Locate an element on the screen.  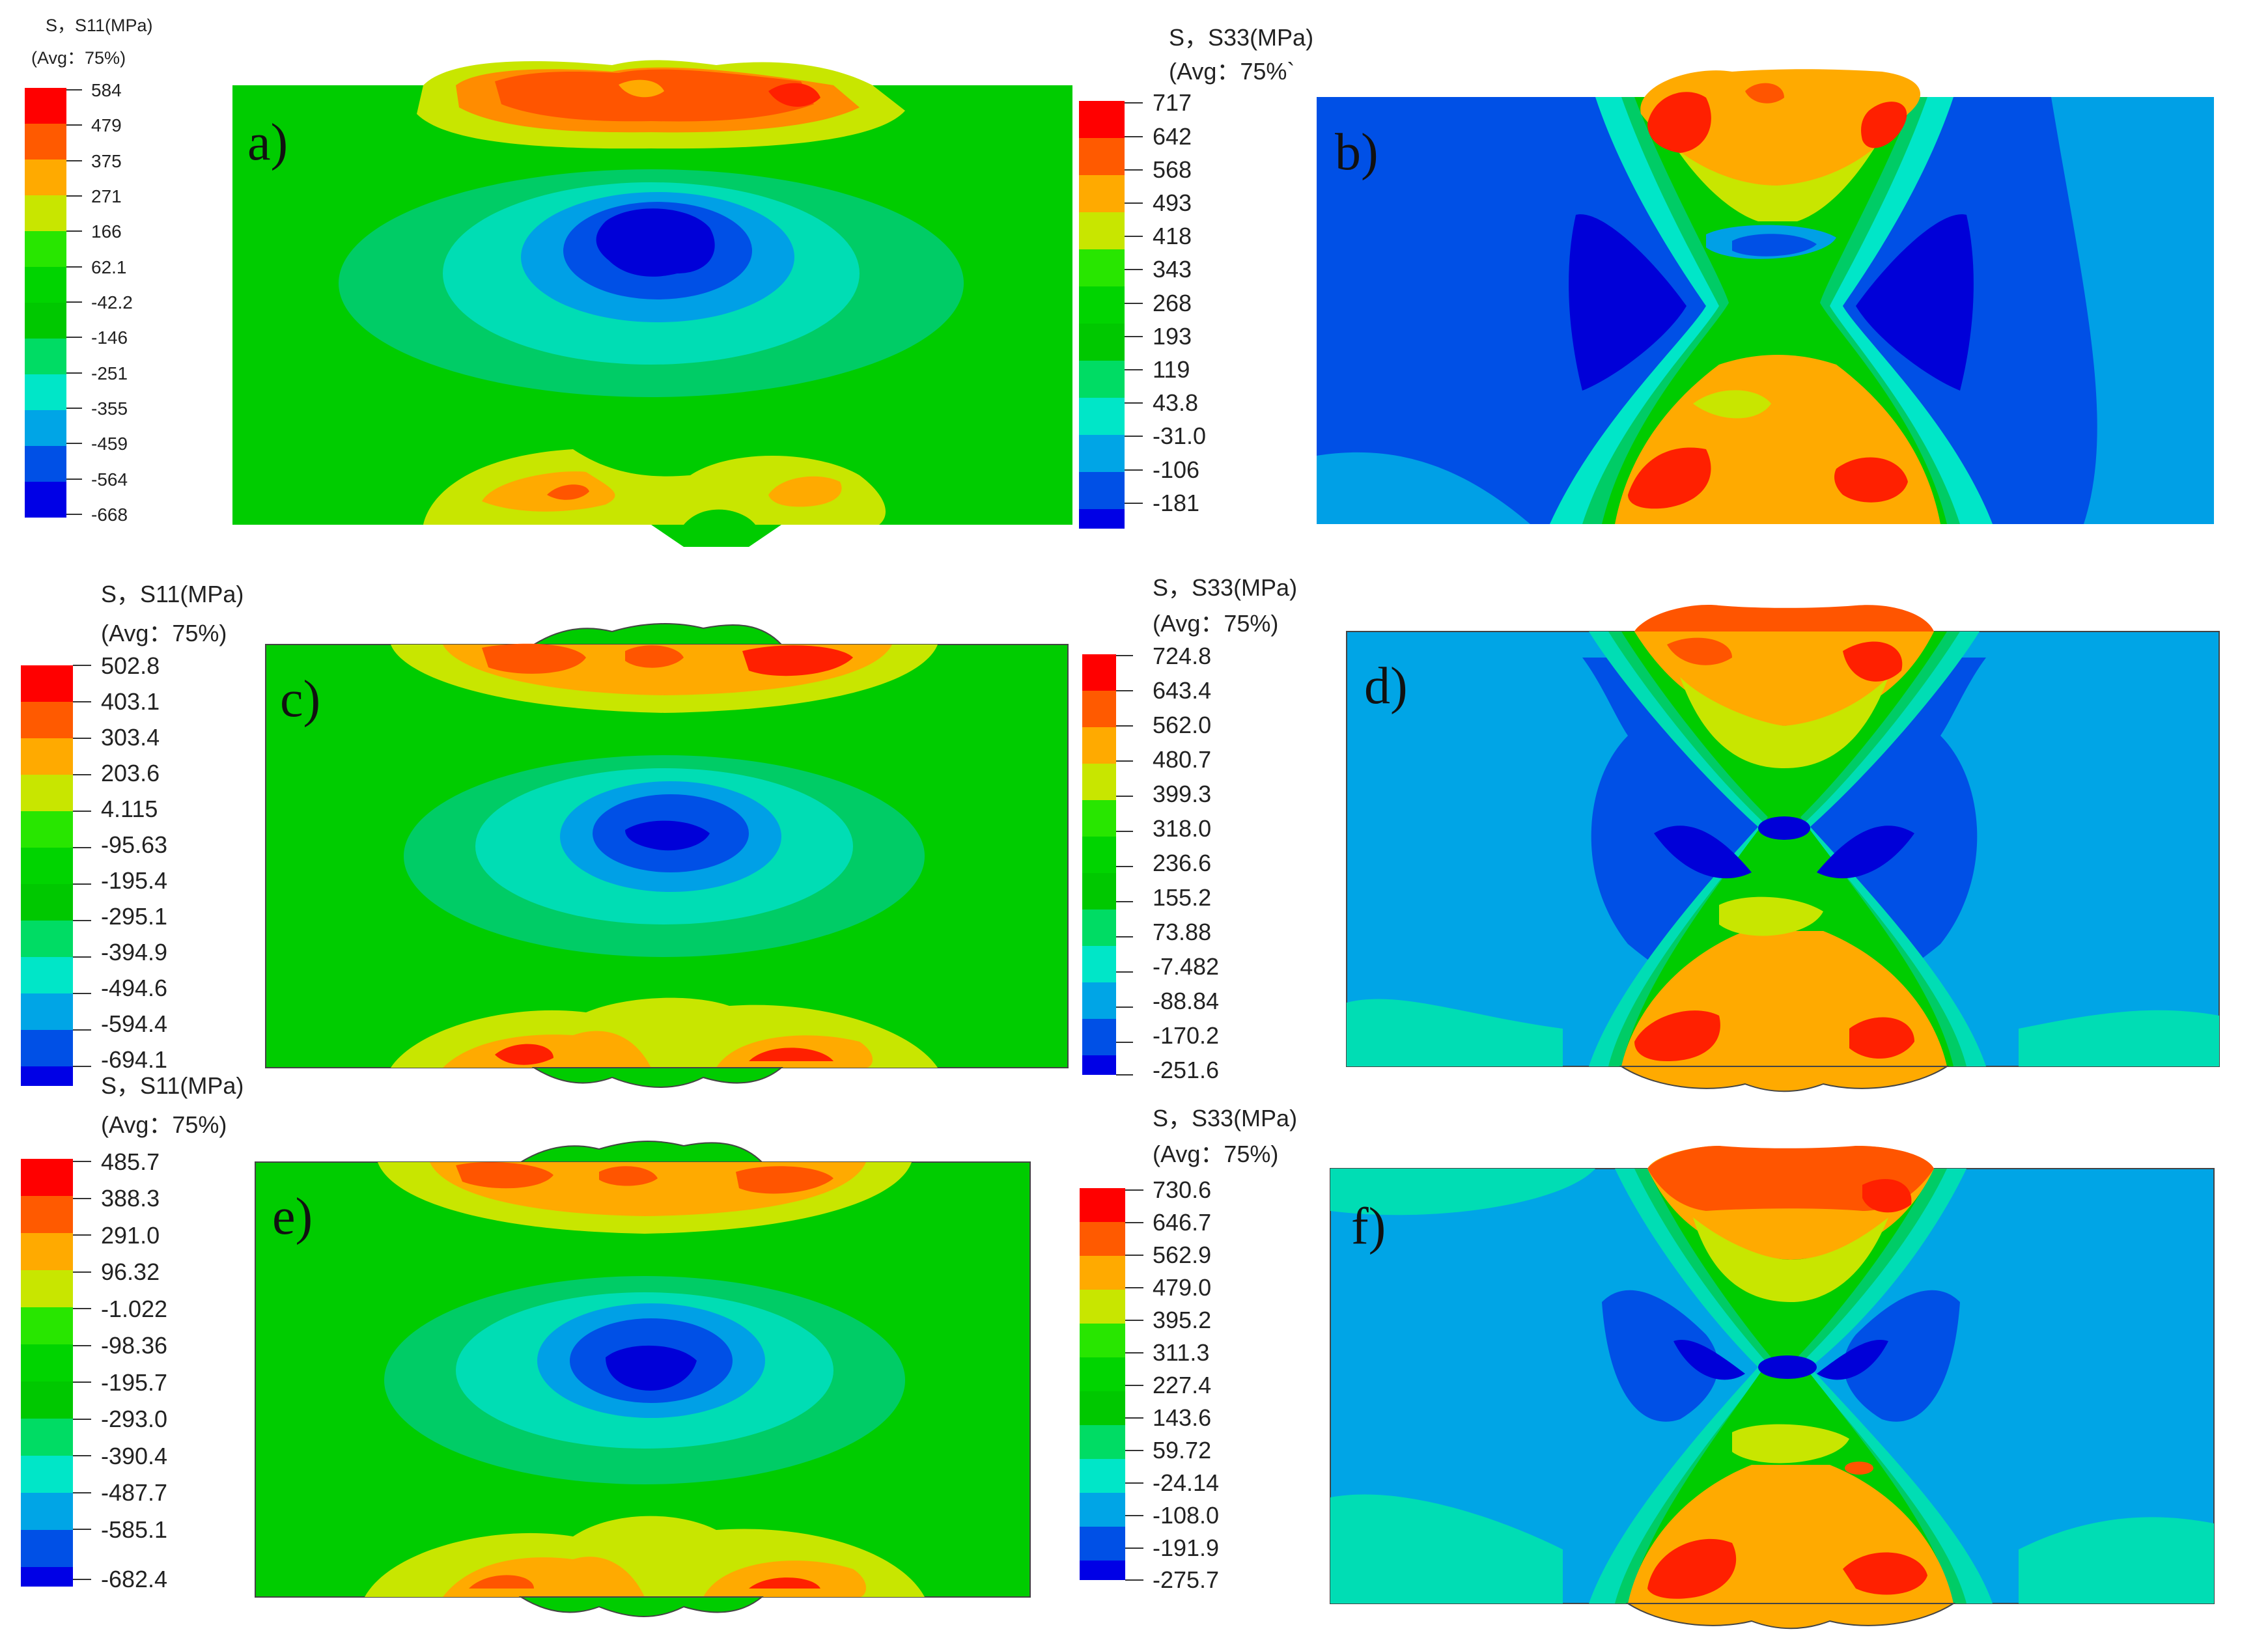
legend-e-value: 96.32 is located at coordinates (131, 1271).